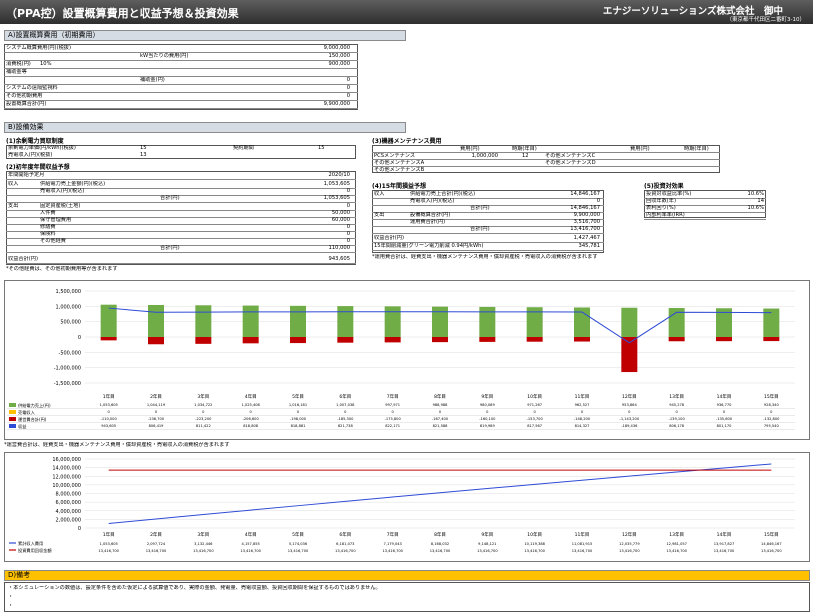  Describe the element at coordinates (480, 229) in the screenshot. I see `b4-row-label: 合計(円)` at that location.